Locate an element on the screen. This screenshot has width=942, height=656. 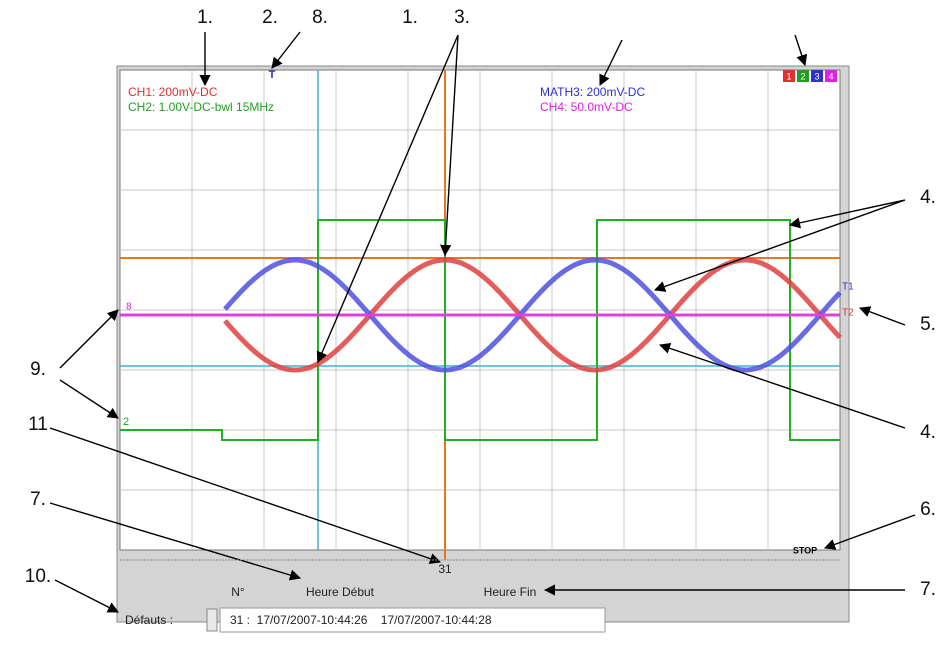
left-marker: 8 is located at coordinates (129, 307).